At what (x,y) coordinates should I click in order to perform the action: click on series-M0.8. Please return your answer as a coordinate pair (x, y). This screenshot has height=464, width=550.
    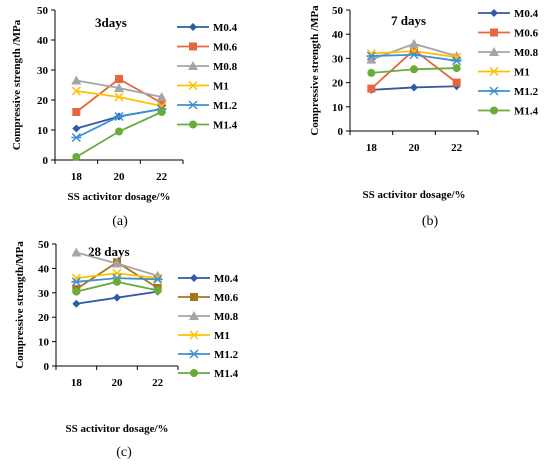
    Looking at the image, I should click on (119, 88).